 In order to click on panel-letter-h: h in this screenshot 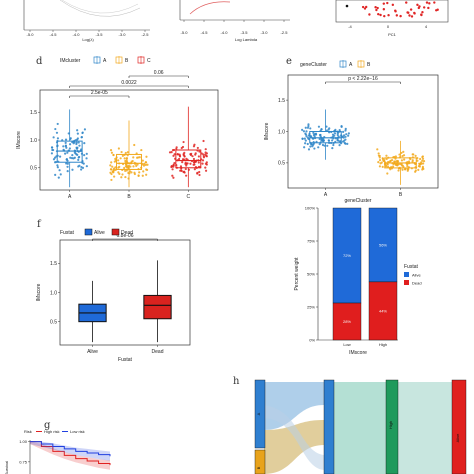, I will do `click(236, 381)`.